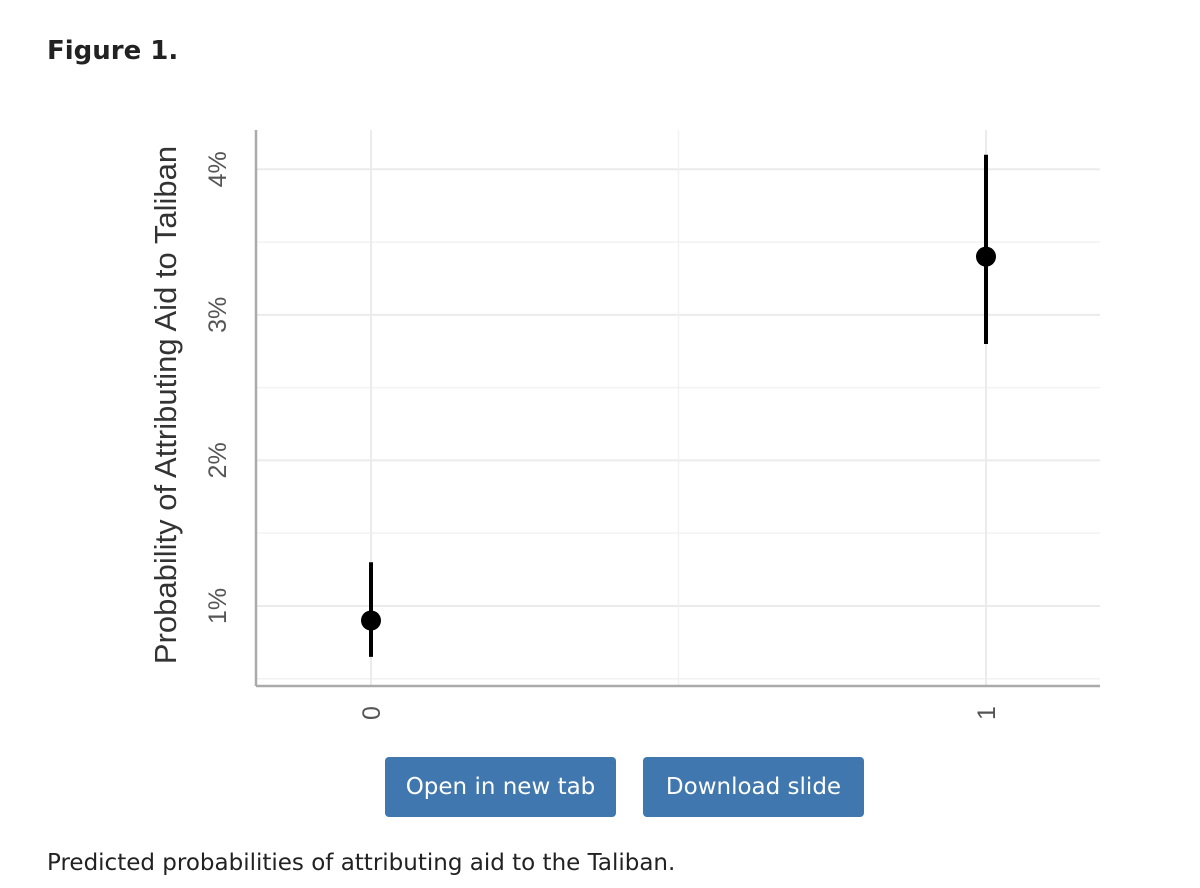  I want to click on y-tick-label-1: 2%, so click(218, 460).